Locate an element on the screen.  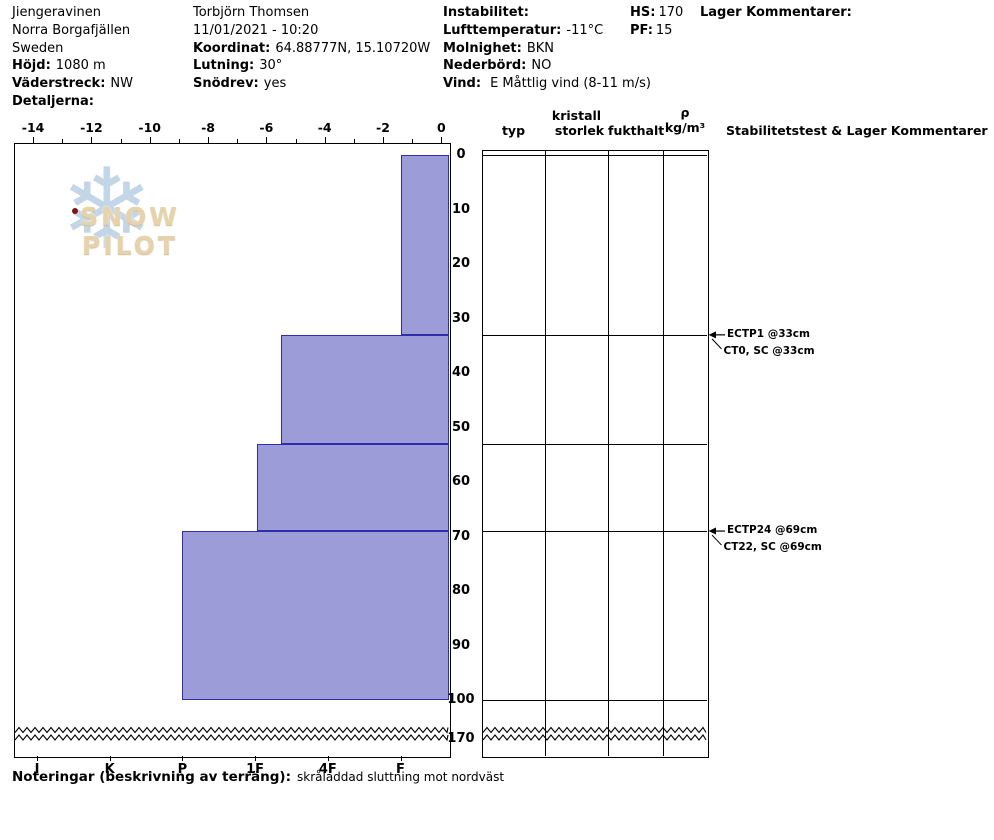
stability-test-primary: ECTP1 @33cm is located at coordinates (768, 333).